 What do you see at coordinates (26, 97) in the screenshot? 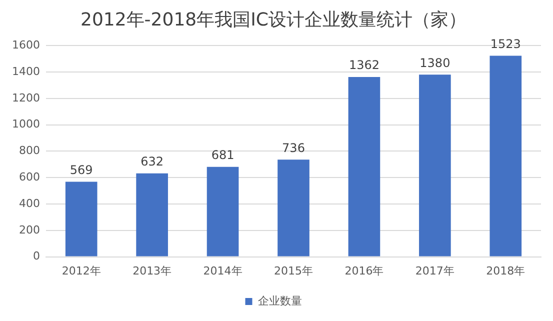
I see `y-tick-label: 1200` at bounding box center [26, 97].